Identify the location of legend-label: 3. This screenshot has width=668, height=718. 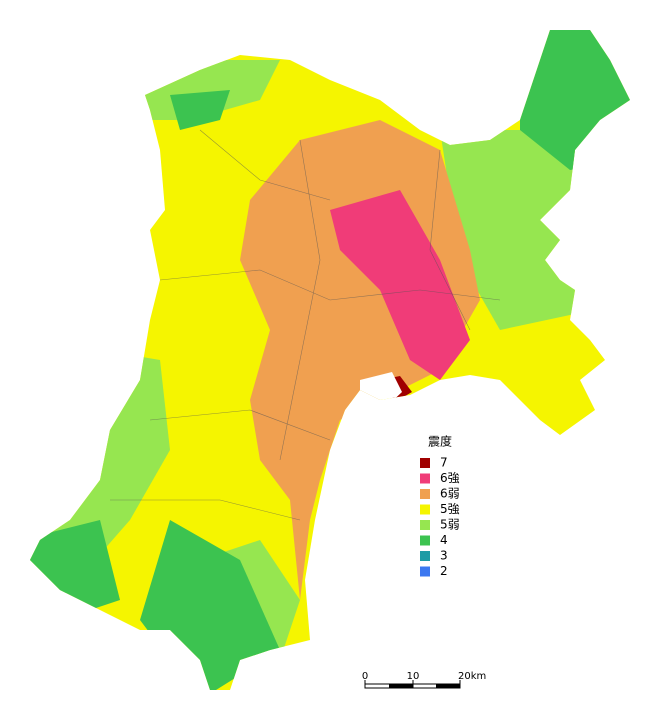
(444, 556).